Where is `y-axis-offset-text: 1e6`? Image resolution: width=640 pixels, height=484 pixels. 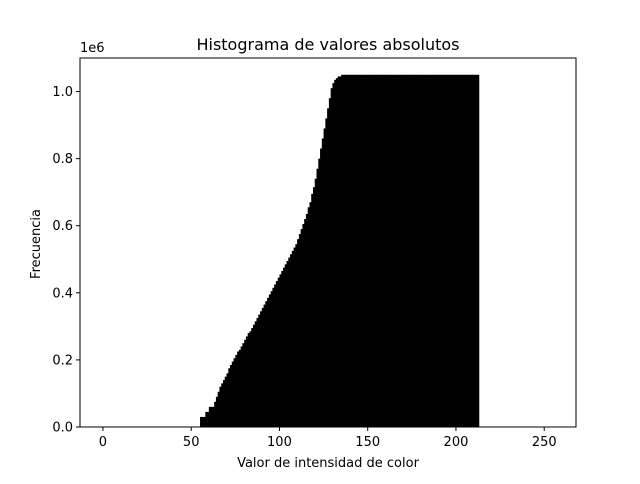 y-axis-offset-text: 1e6 is located at coordinates (92, 48).